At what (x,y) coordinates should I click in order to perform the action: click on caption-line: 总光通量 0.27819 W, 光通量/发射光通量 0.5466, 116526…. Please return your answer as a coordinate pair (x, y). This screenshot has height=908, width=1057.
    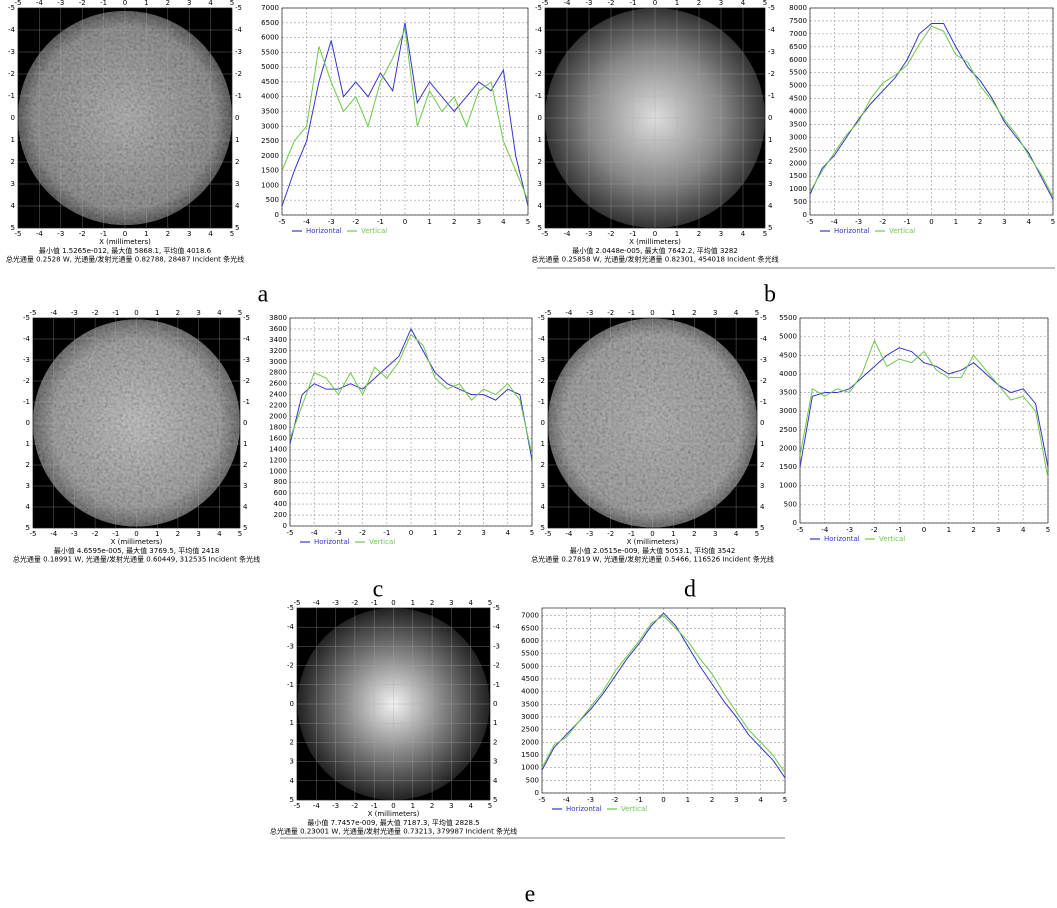
    Looking at the image, I should click on (652, 559).